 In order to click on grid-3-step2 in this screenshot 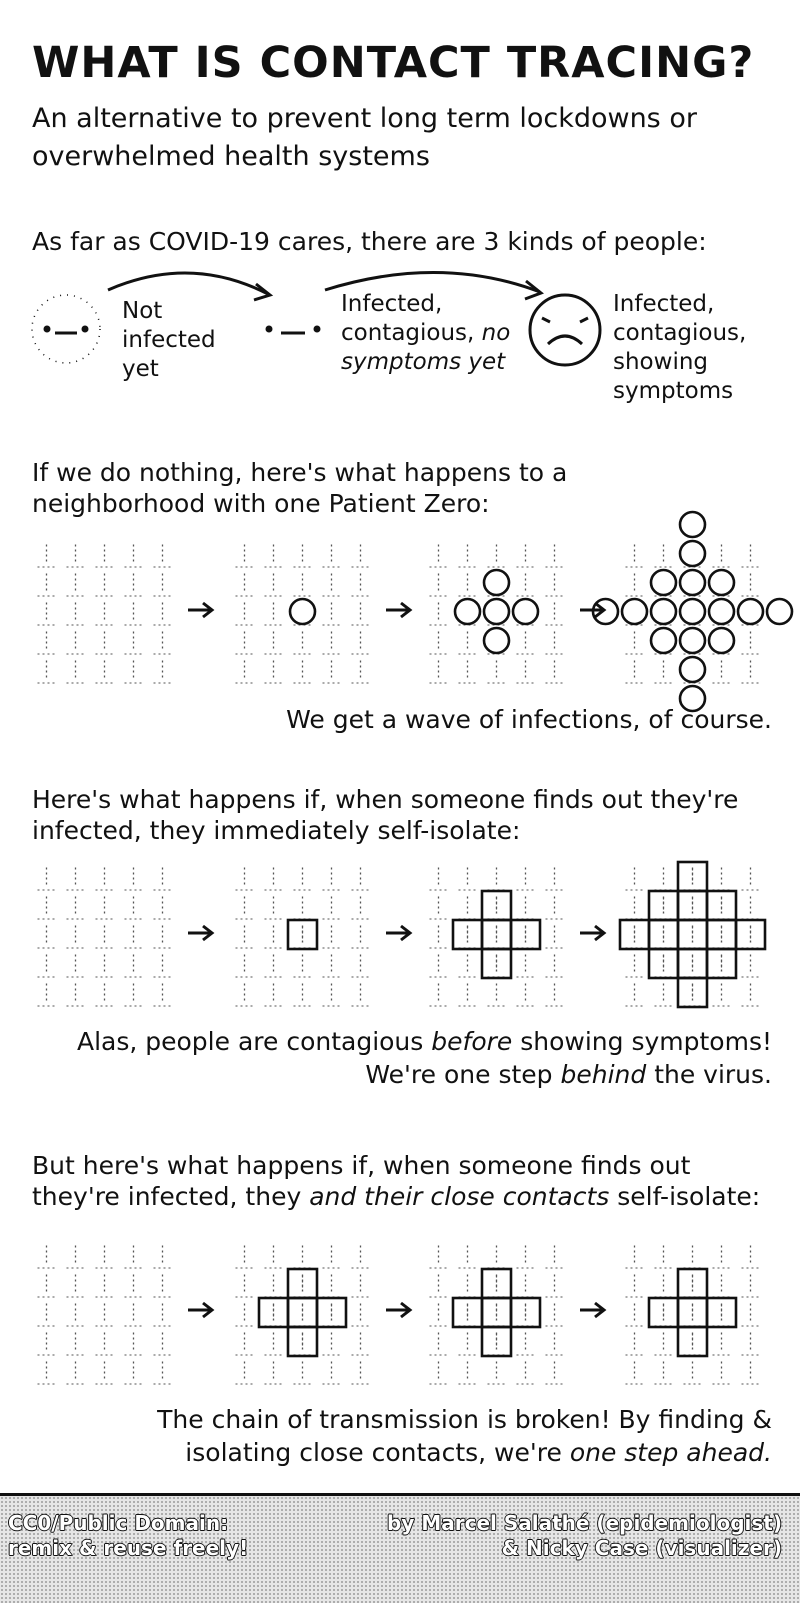, I will do `click(496, 1315)`.